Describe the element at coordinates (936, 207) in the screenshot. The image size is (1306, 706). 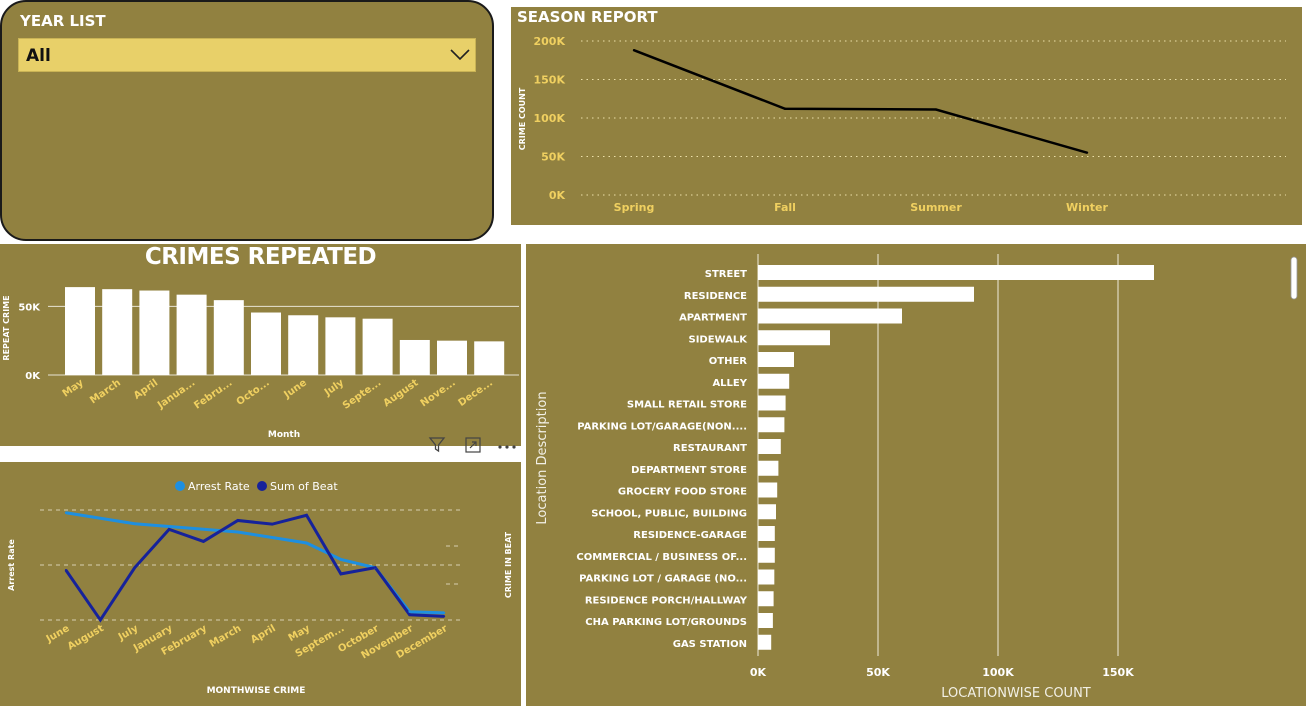
I see `x-tick-label: Summer` at that location.